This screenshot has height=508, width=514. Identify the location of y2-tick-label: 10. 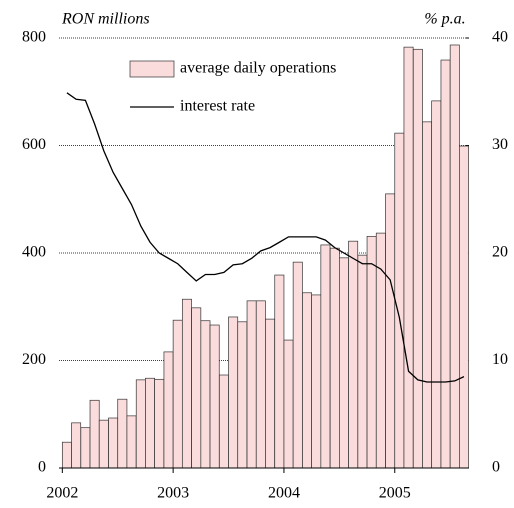
(500, 359).